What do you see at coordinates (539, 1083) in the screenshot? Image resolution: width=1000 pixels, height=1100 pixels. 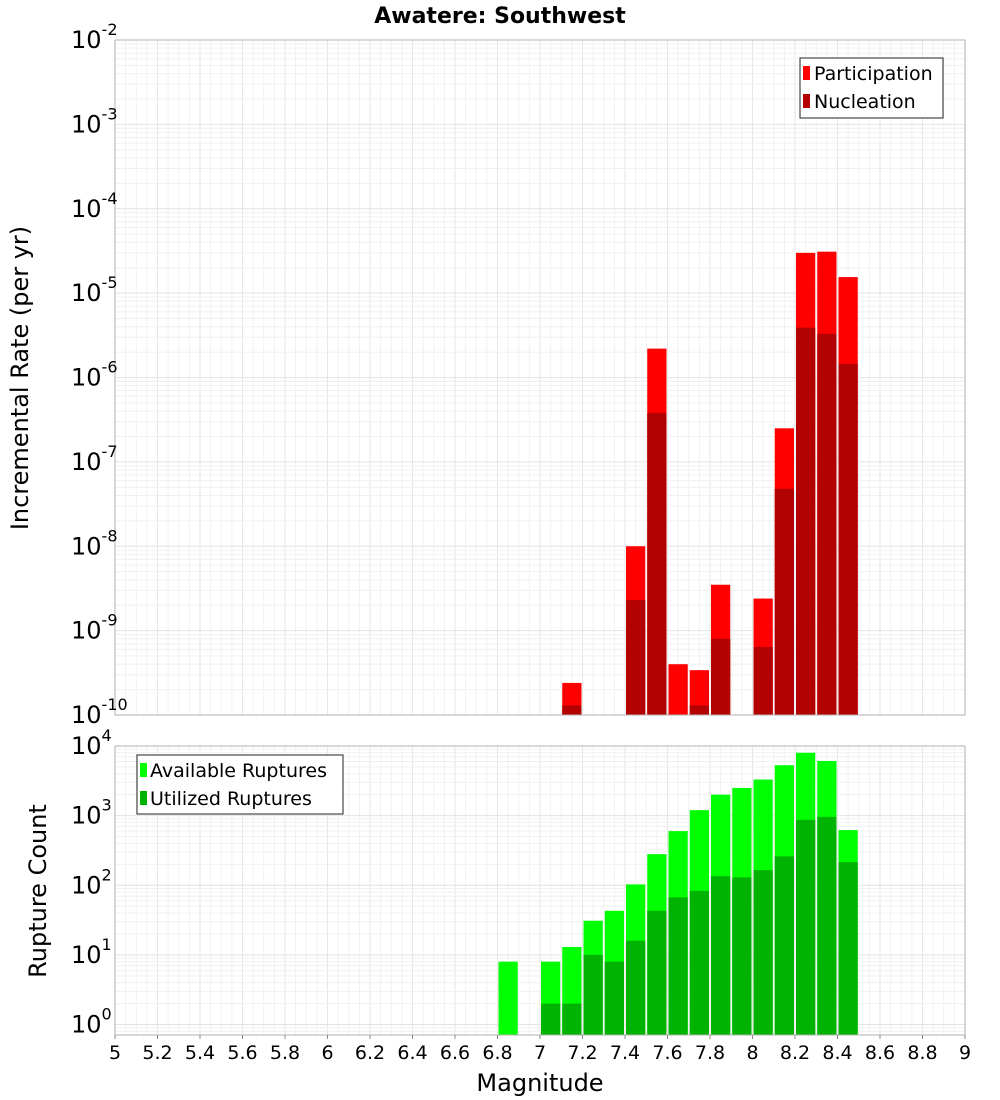 I see `x-axis-label: Magnitude` at bounding box center [539, 1083].